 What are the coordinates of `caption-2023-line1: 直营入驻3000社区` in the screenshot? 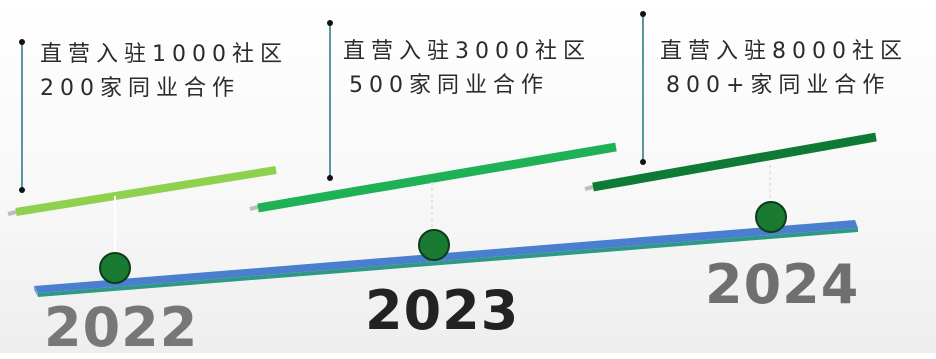 It's located at (467, 51).